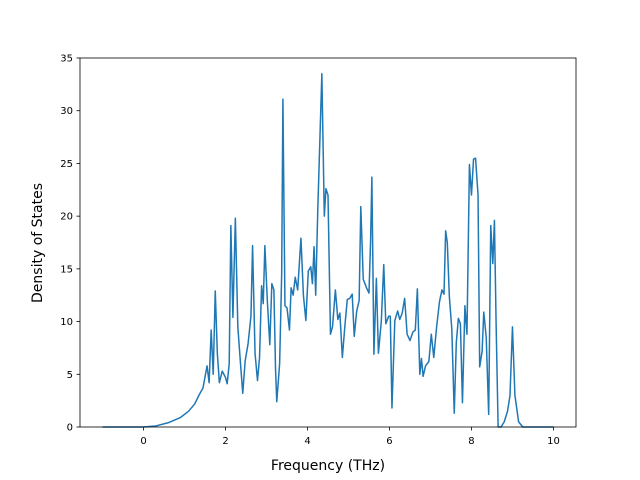 The width and height of the screenshot is (640, 480). I want to click on y-tick-label: 15, so click(66, 269).